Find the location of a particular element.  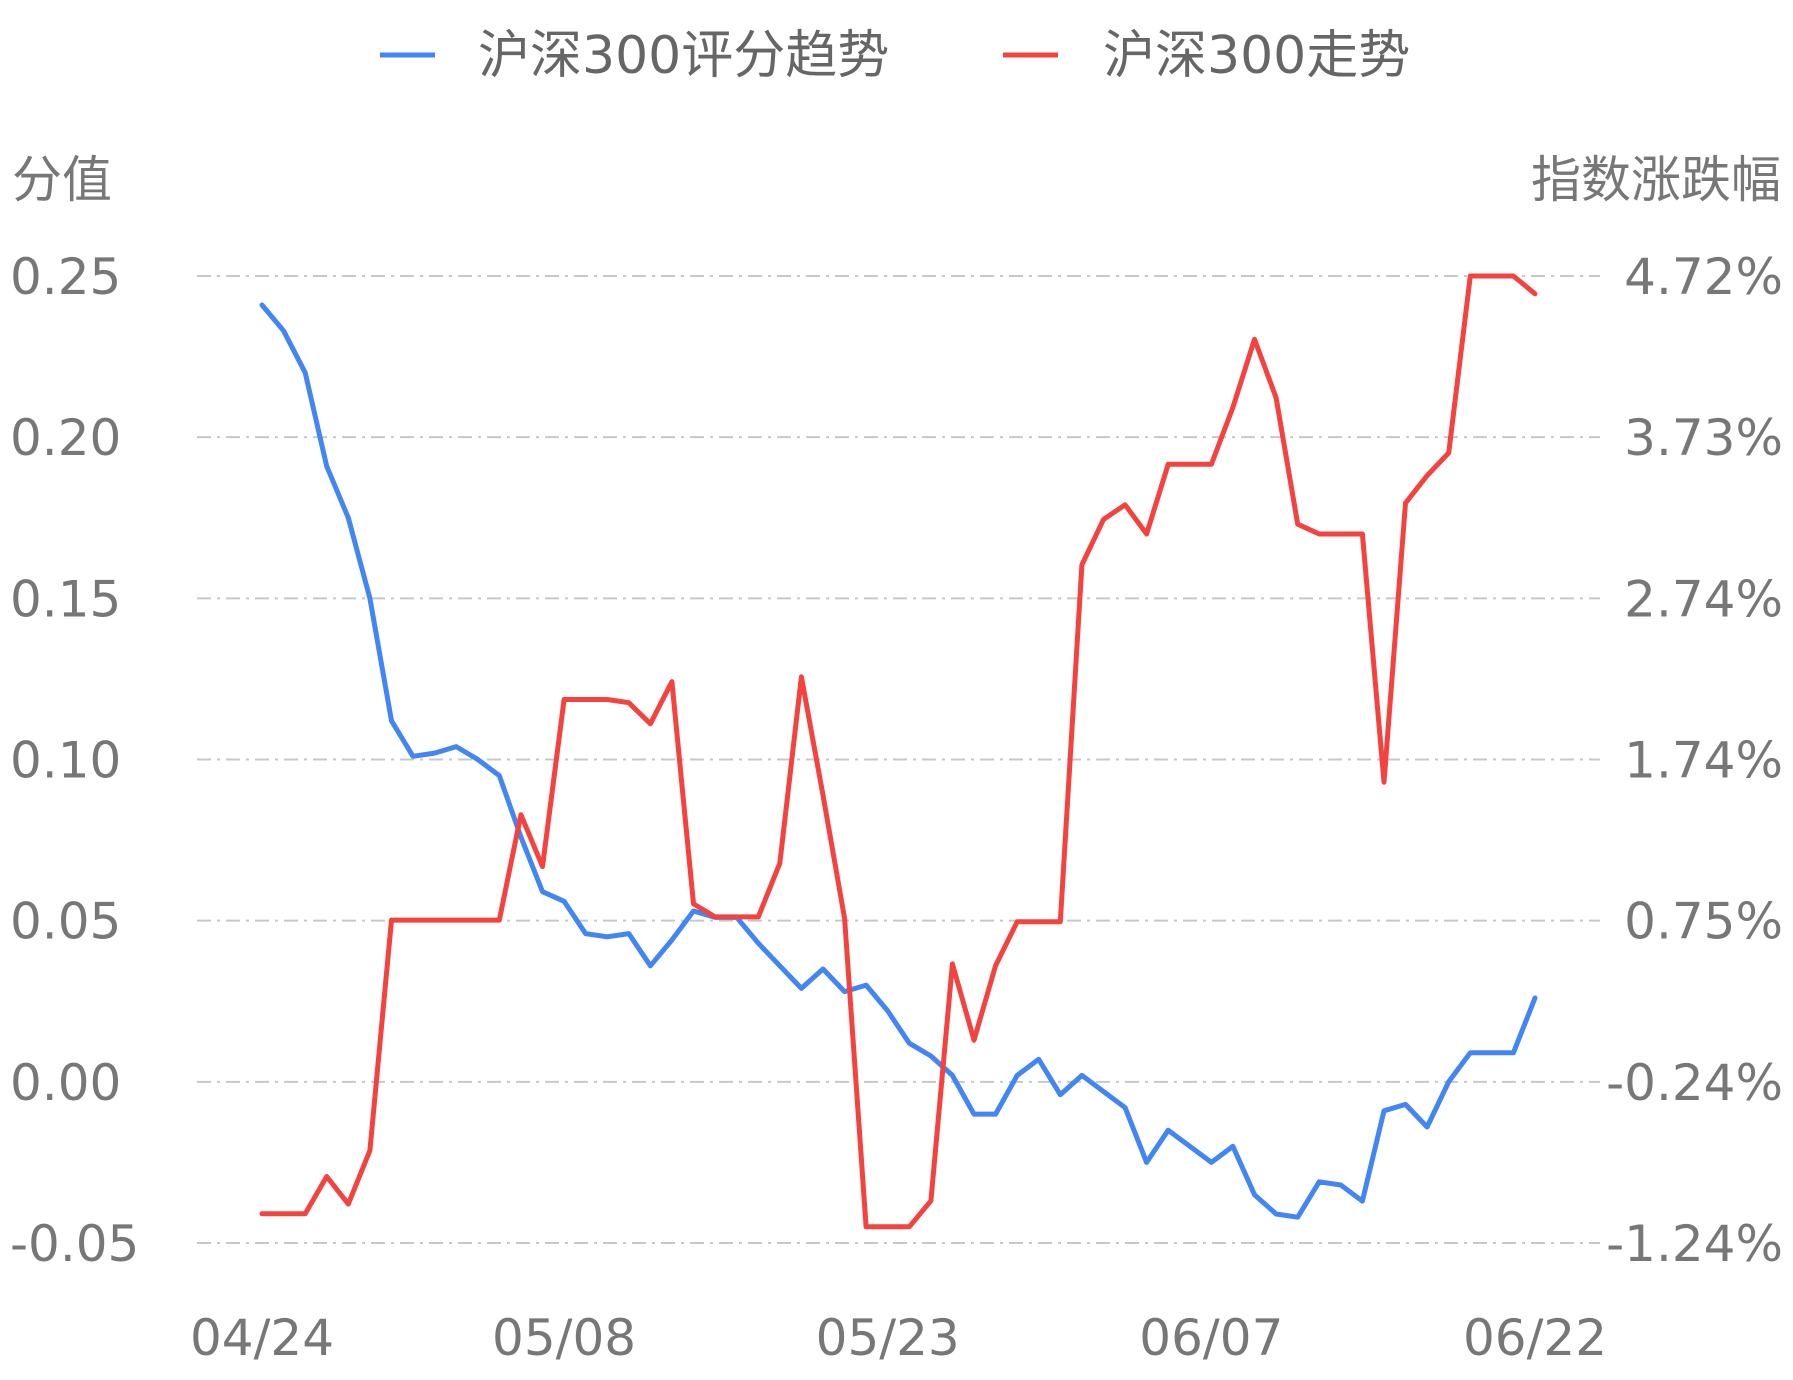

legend-label-score: 沪深300评分趋势 is located at coordinates (683, 56).